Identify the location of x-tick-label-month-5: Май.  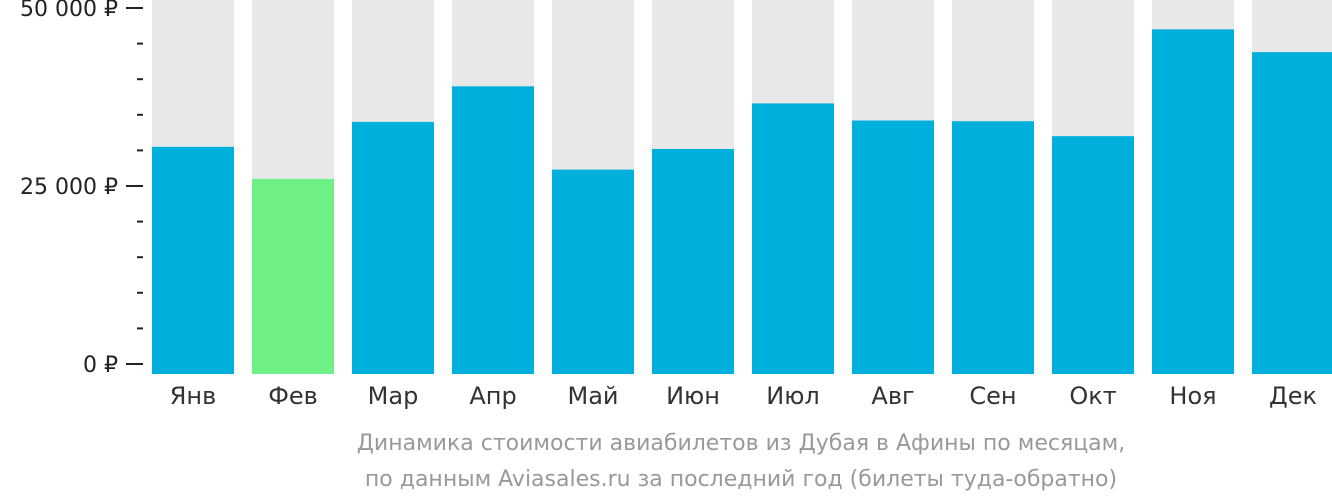
(592, 396).